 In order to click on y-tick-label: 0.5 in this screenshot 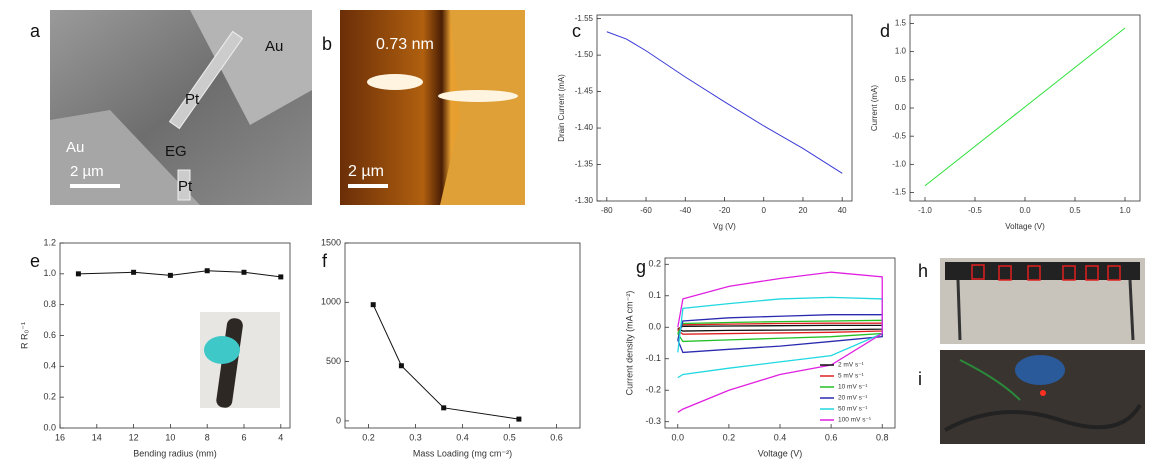, I will do `click(901, 79)`.